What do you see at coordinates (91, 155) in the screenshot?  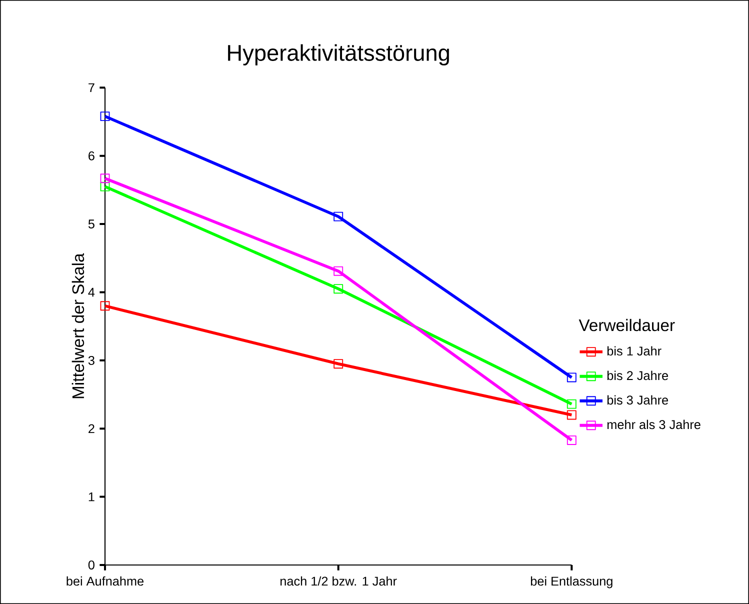 I see `y-tick-label: 6` at bounding box center [91, 155].